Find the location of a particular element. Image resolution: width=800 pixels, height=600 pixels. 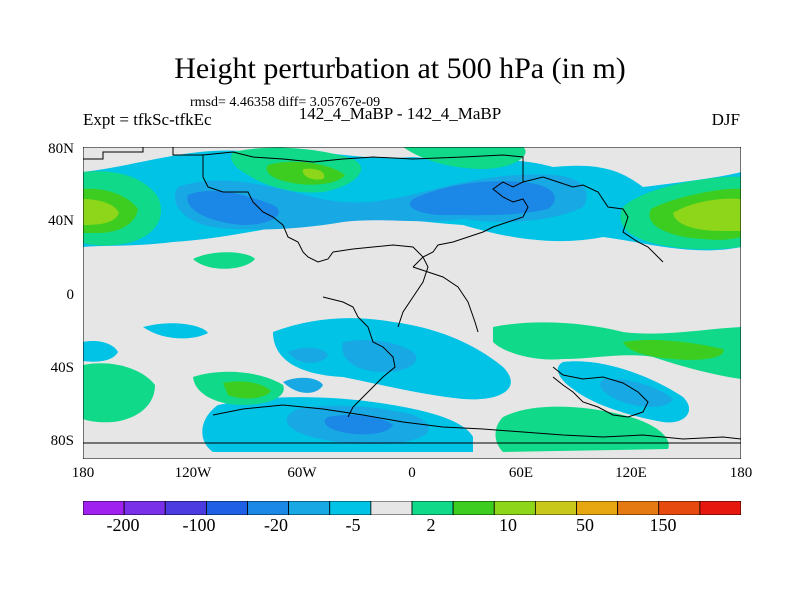

coast-east is located at coordinates (593, 219).